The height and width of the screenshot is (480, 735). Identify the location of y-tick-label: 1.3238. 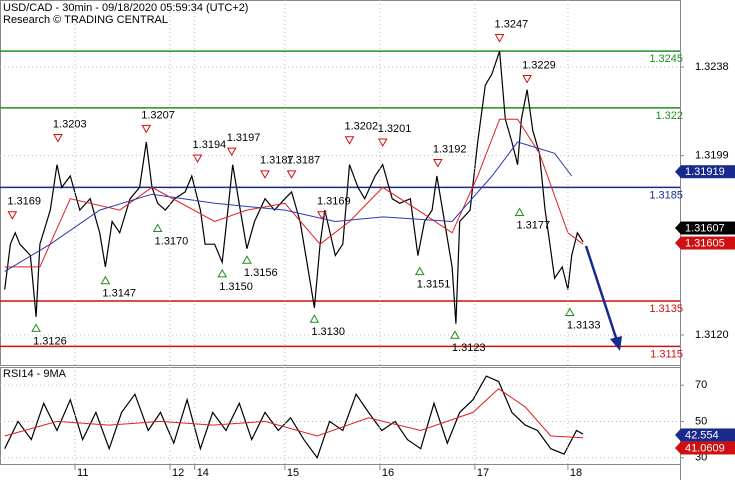
(712, 67).